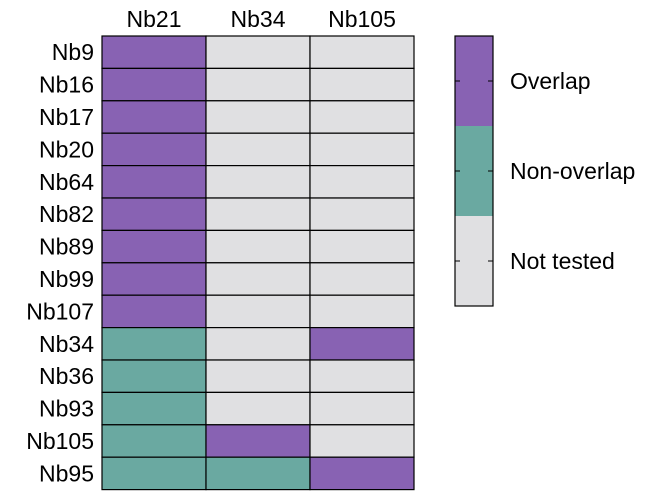  Describe the element at coordinates (66, 182) in the screenshot. I see `row-label: Nb64` at that location.